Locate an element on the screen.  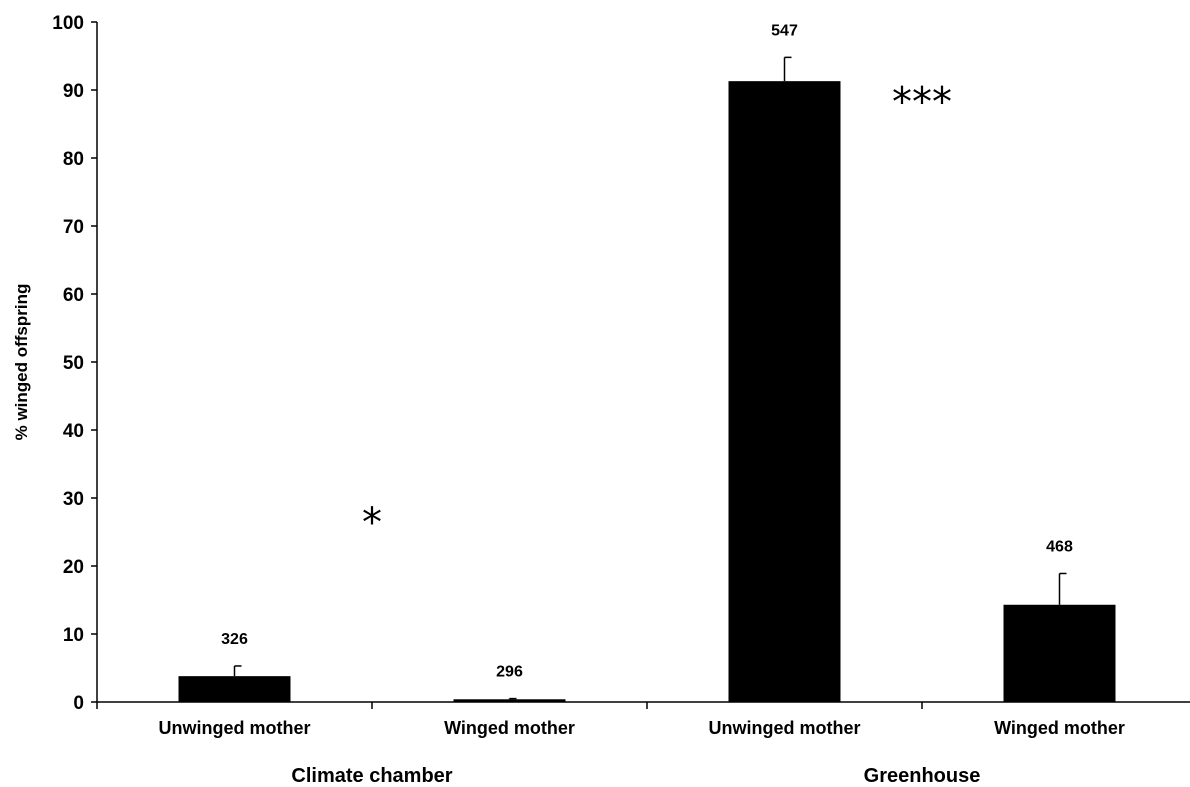
y-tick-label: 50 is located at coordinates (73, 363).